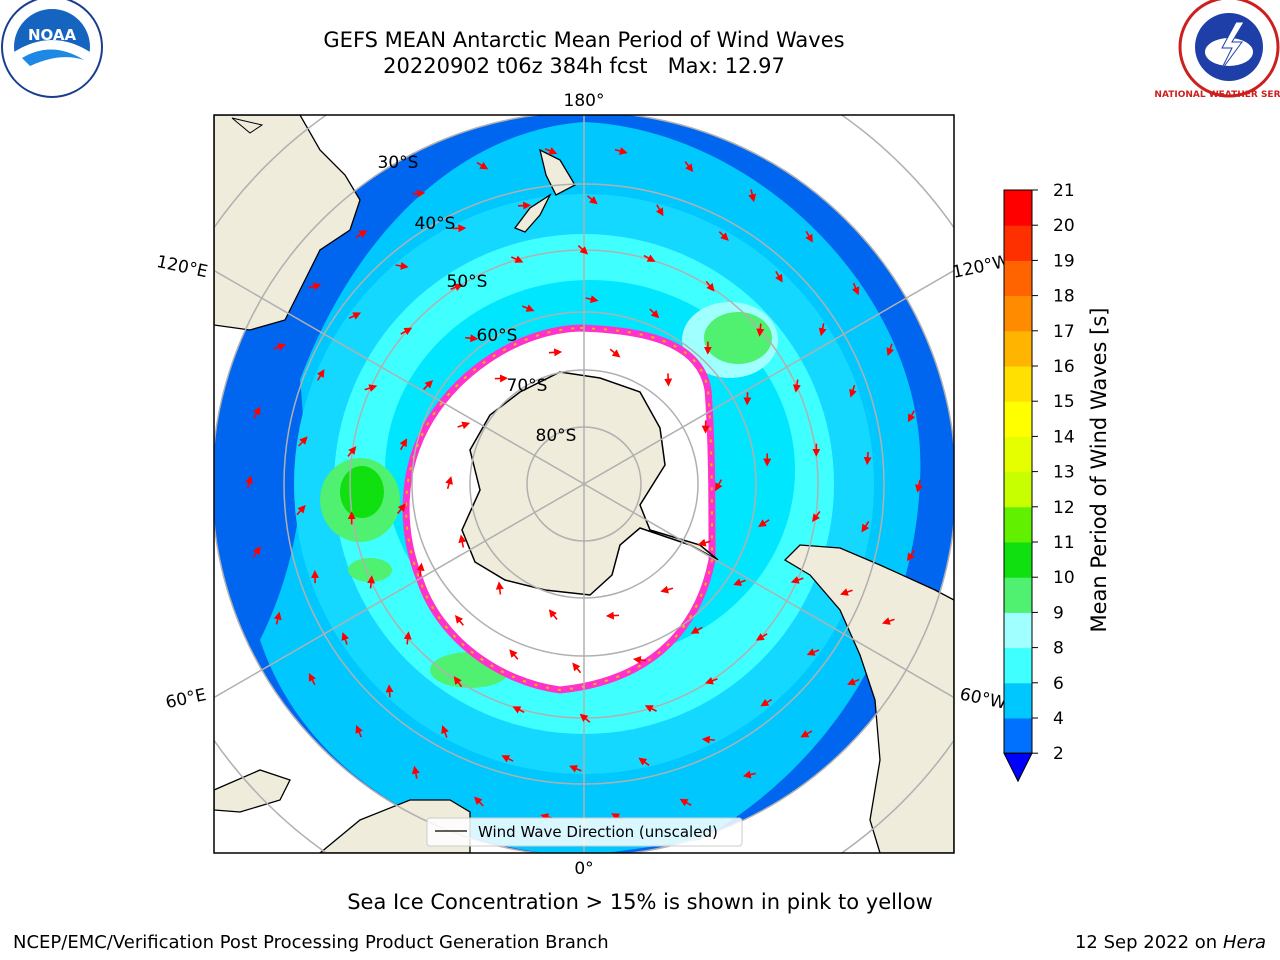 The height and width of the screenshot is (960, 1280). Describe the element at coordinates (532, 213) in the screenshot. I see `new-zealand-south` at that location.